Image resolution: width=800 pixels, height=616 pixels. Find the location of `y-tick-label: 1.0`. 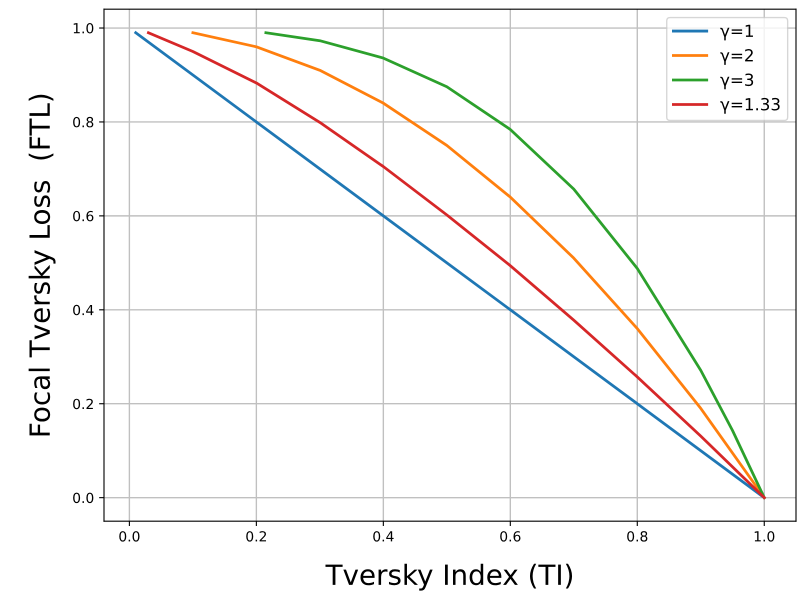

y-tick-label: 1.0 is located at coordinates (84, 28).